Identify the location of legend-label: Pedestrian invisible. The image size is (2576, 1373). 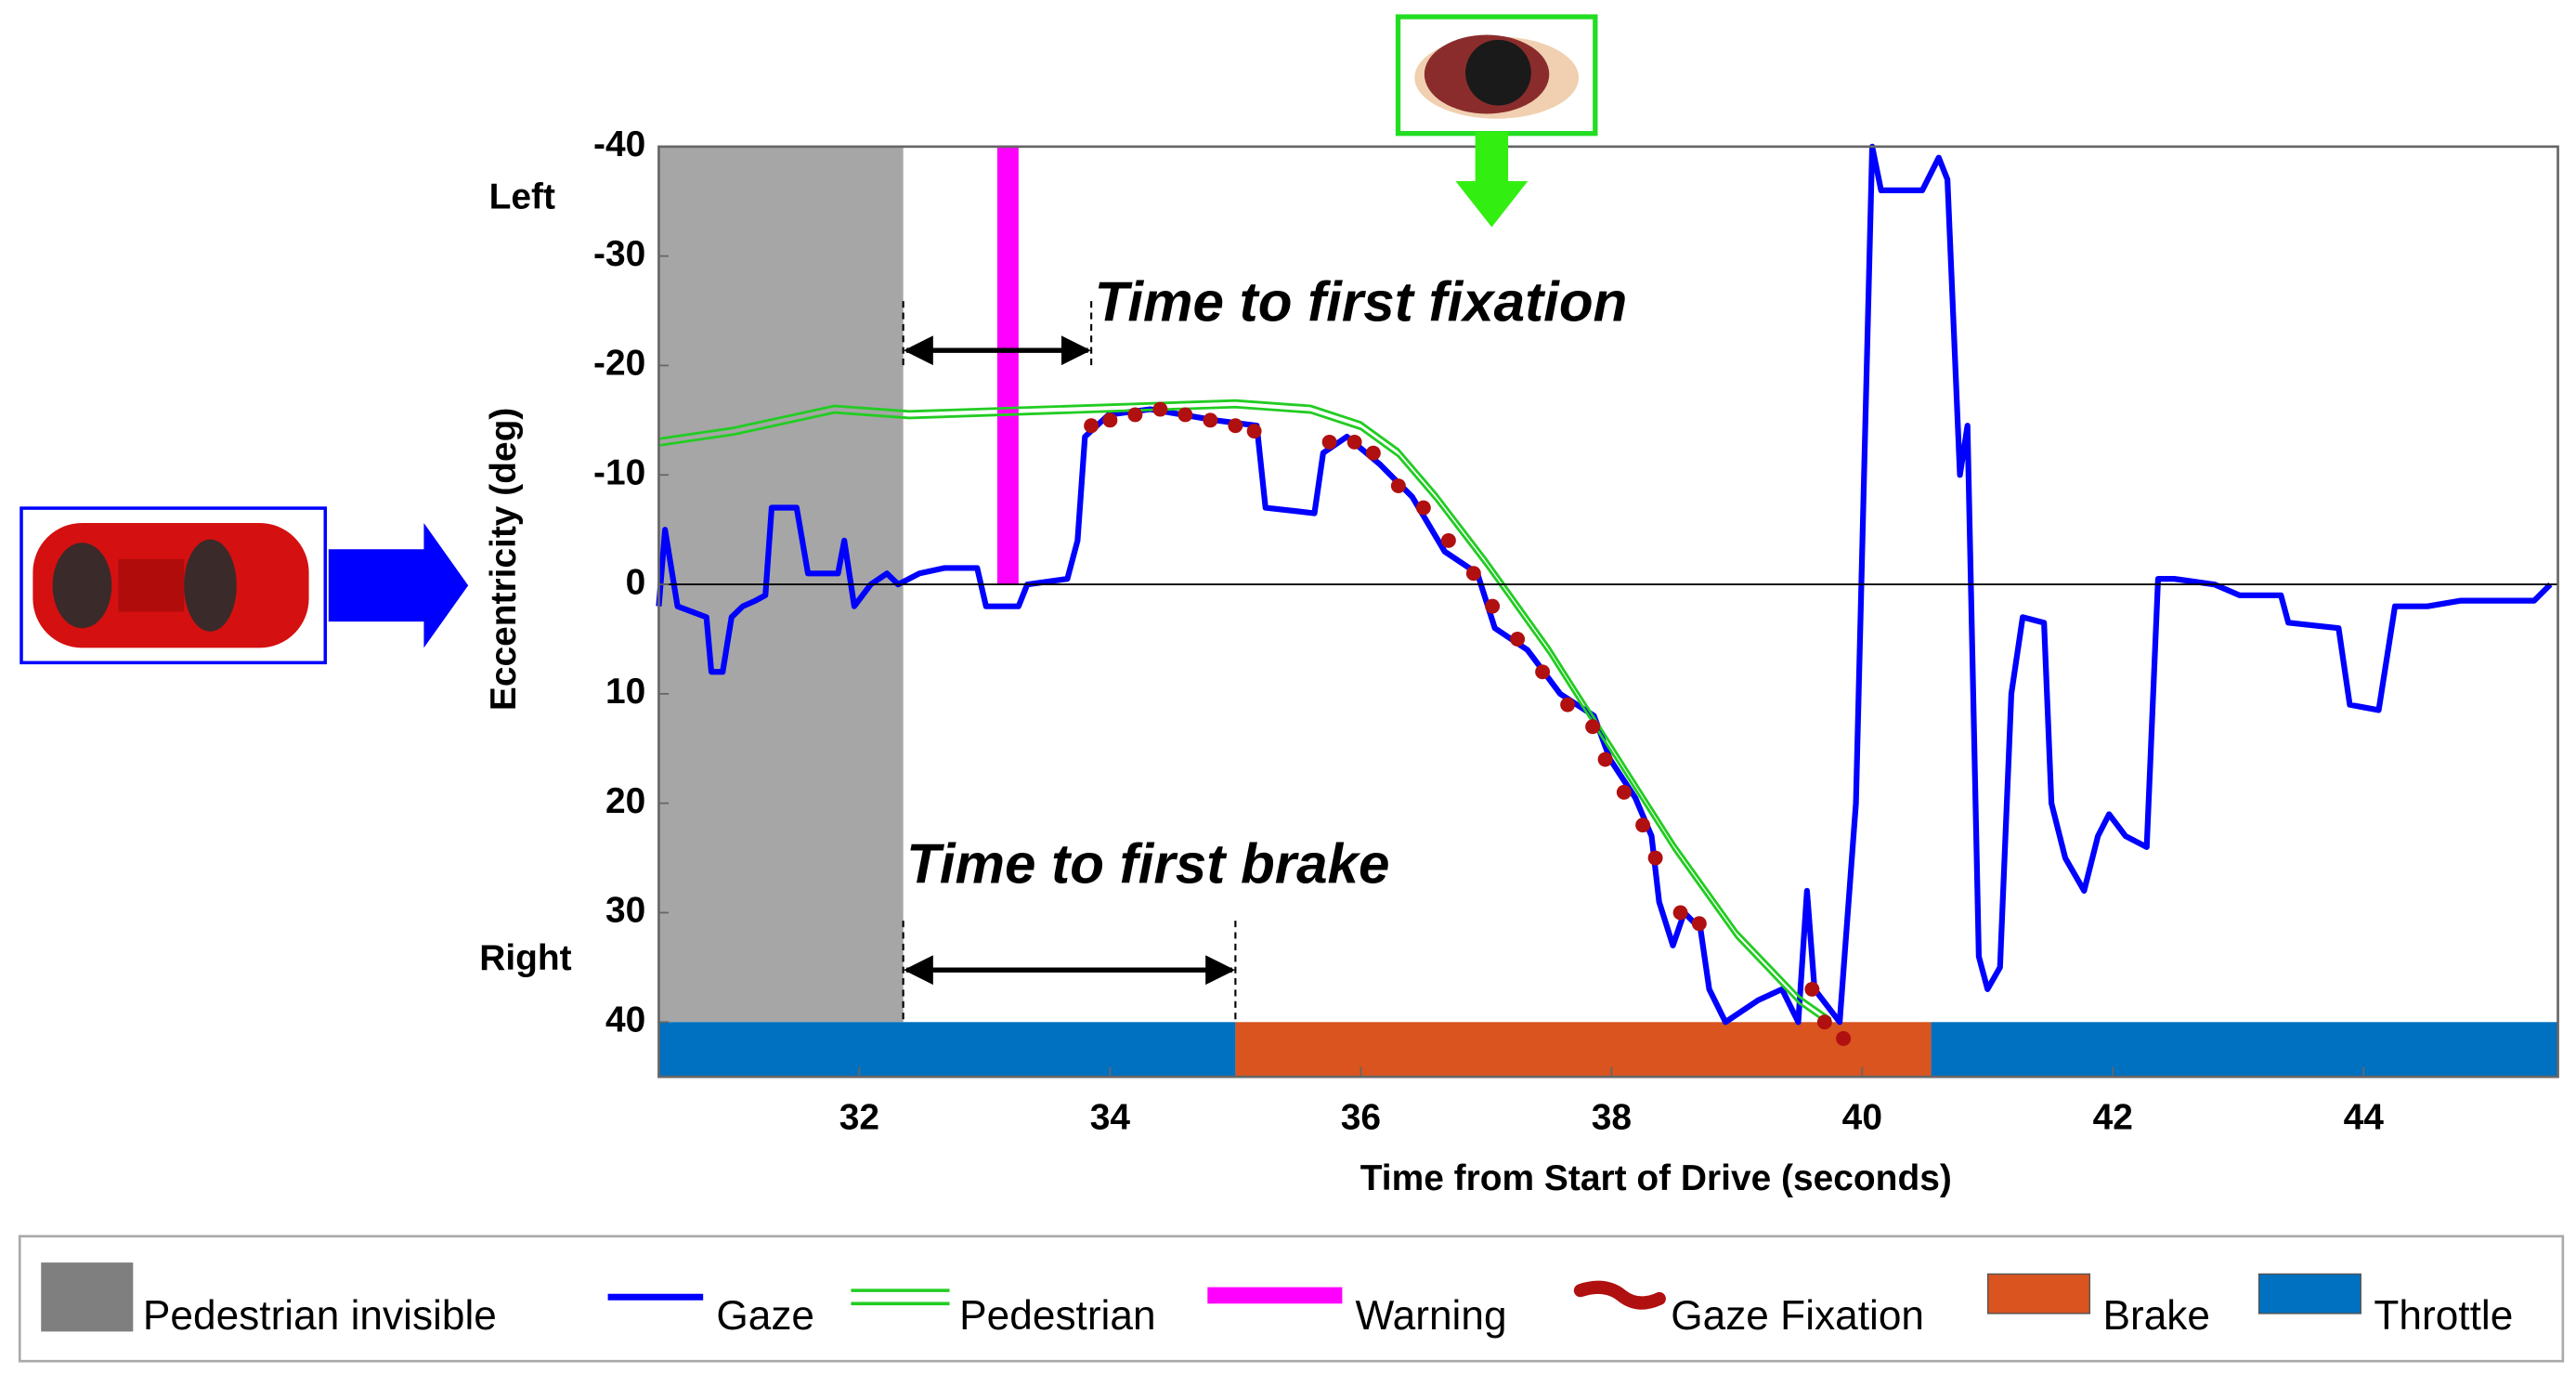
(320, 1316).